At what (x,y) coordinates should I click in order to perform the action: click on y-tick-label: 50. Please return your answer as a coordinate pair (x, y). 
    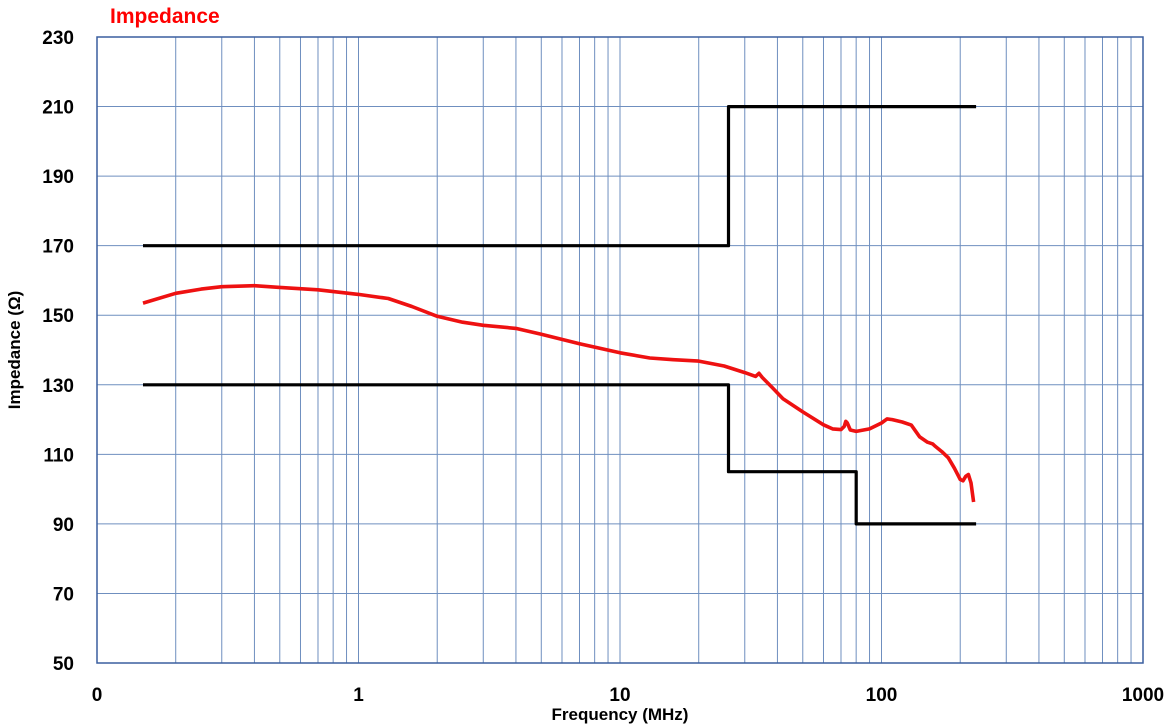
    Looking at the image, I should click on (63, 664).